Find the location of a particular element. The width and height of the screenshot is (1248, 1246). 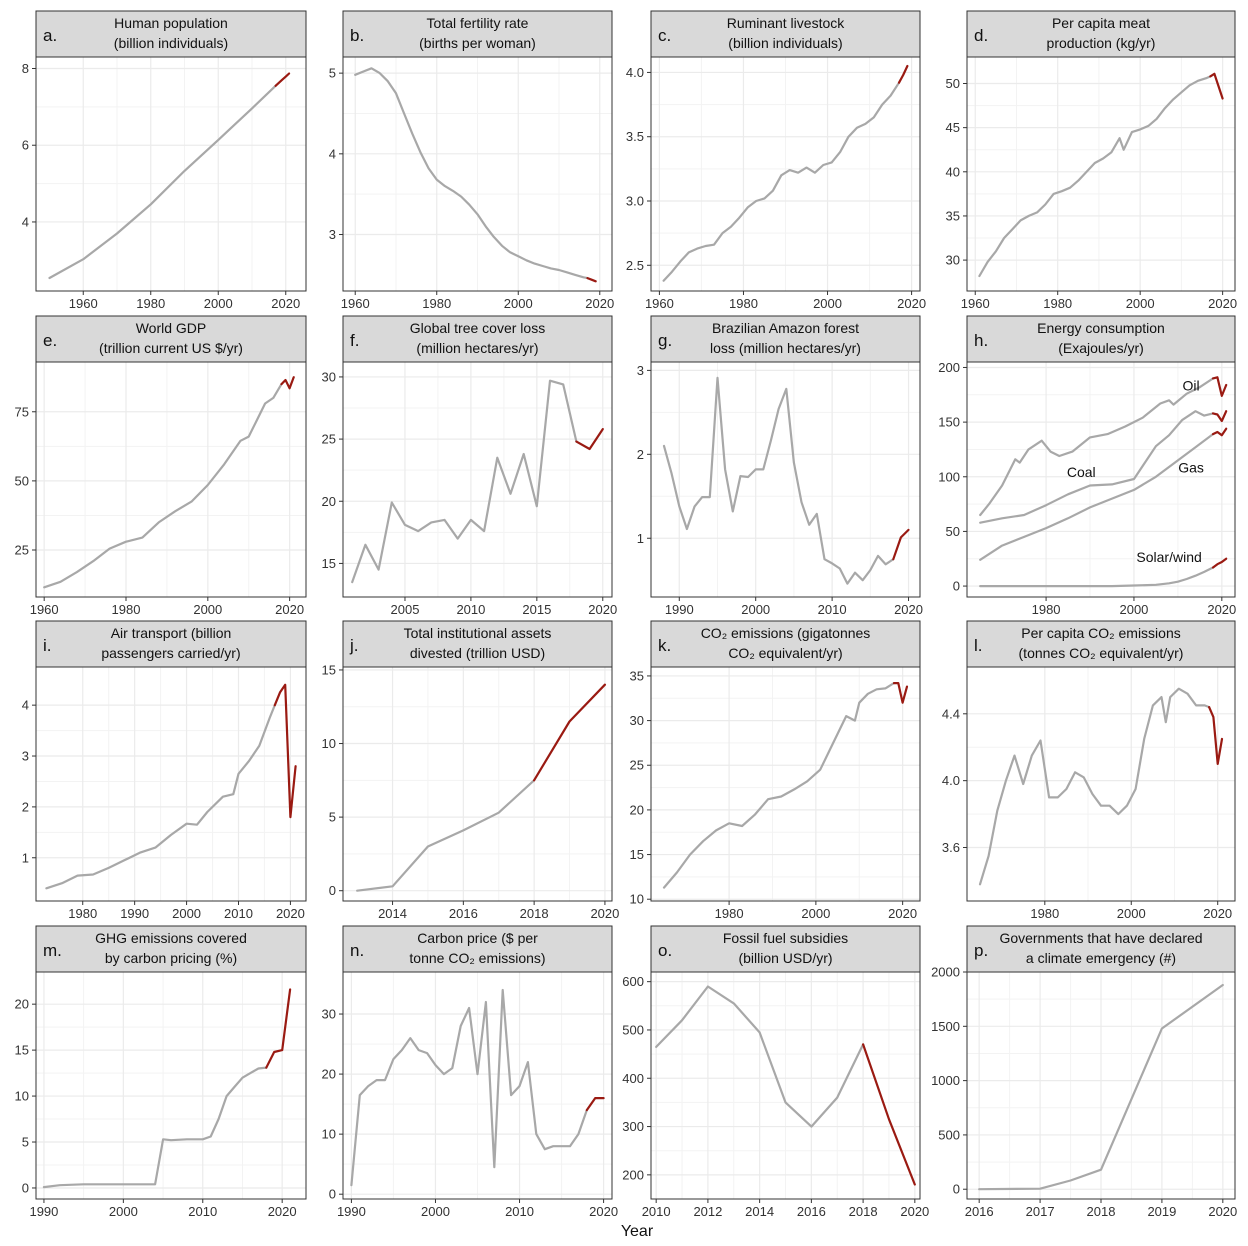

y-tick-label: 15 is located at coordinates (329, 669).